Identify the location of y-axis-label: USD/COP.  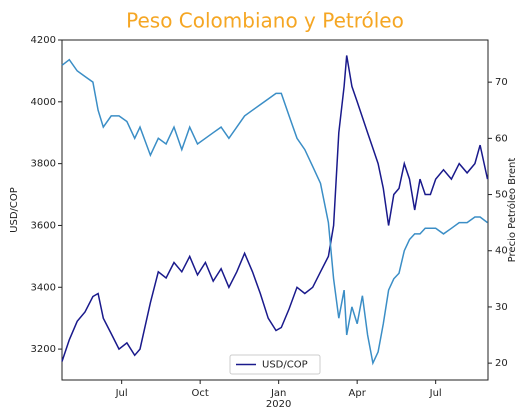
(14, 210).